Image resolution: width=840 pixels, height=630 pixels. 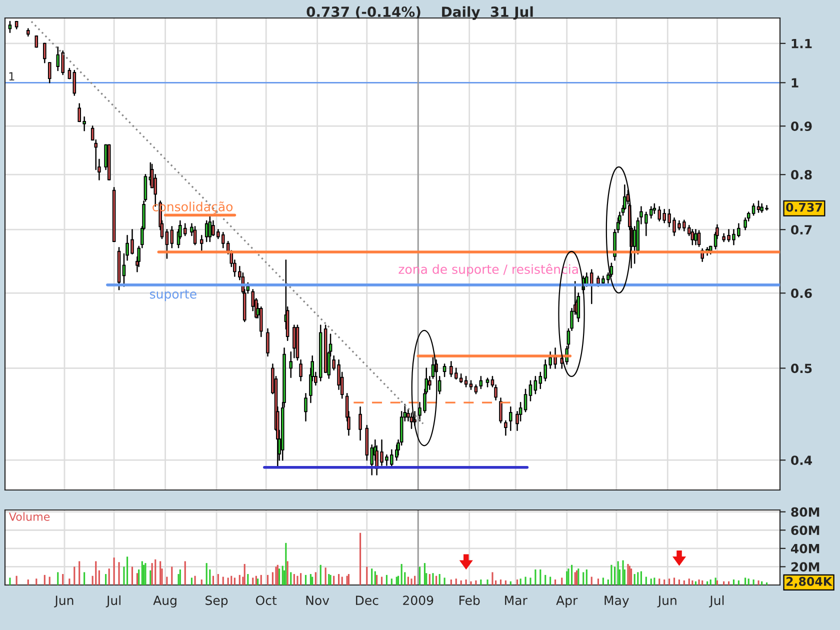 What do you see at coordinates (809, 582) in the screenshot?
I see `annotation: 2,804K` at bounding box center [809, 582].